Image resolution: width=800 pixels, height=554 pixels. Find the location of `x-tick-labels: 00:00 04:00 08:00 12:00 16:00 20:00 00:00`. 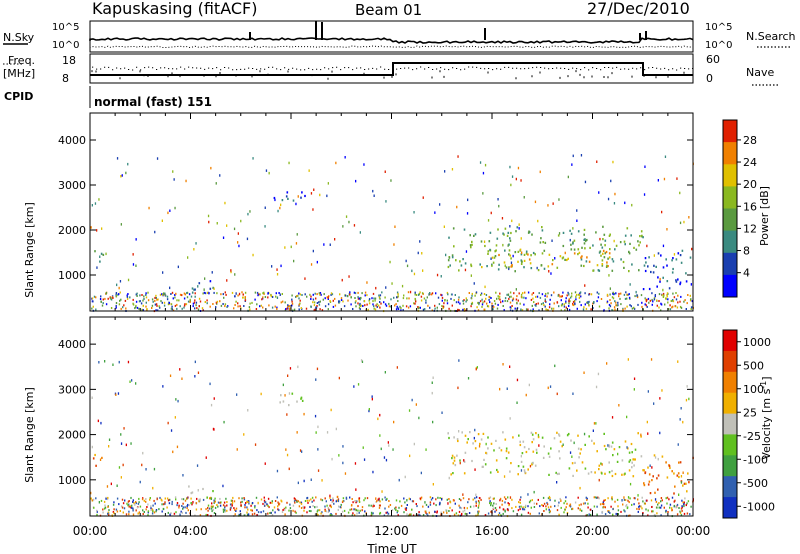

x-tick-labels: 00:00 04:00 08:00 12:00 16:00 20:00 00:00 is located at coordinates (392, 531).